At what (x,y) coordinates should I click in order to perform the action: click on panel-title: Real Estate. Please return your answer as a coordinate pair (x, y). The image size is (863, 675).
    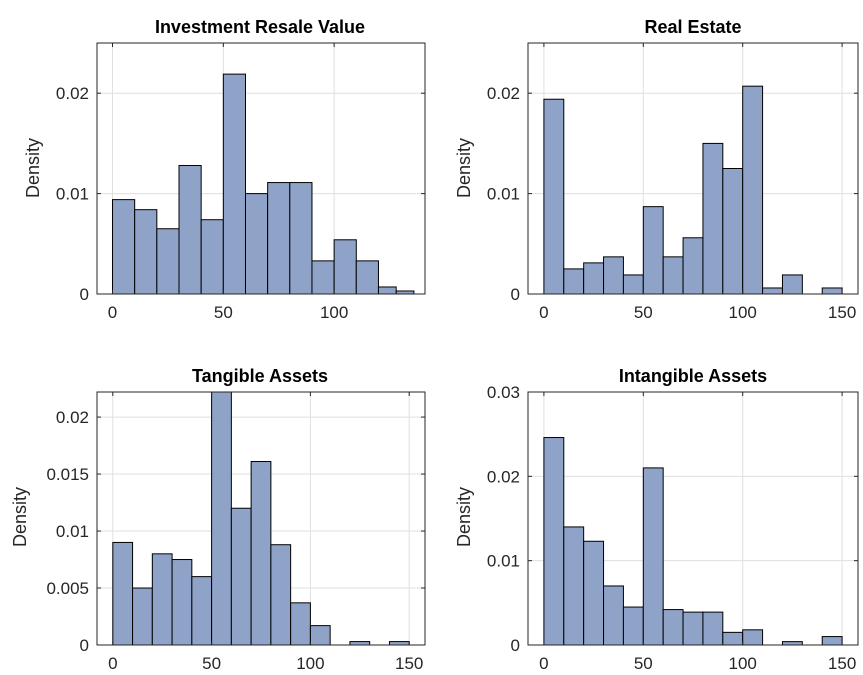
    Looking at the image, I should click on (692, 27).